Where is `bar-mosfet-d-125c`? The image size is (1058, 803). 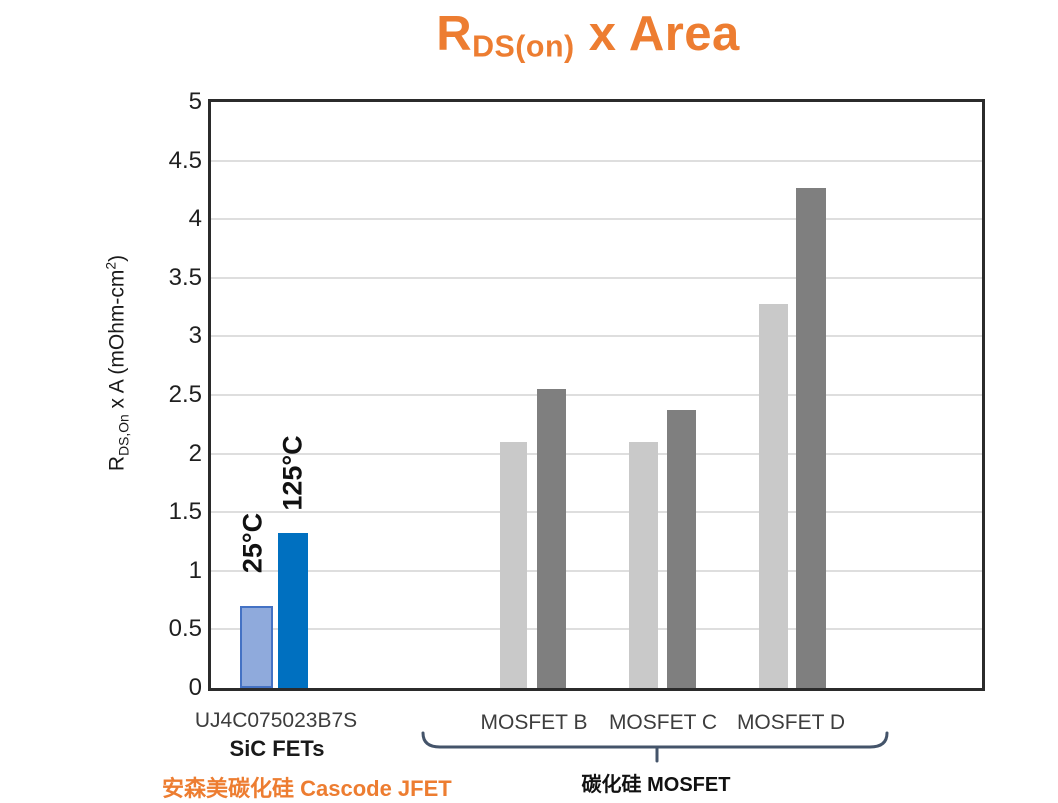
bar-mosfet-d-125c is located at coordinates (811, 438).